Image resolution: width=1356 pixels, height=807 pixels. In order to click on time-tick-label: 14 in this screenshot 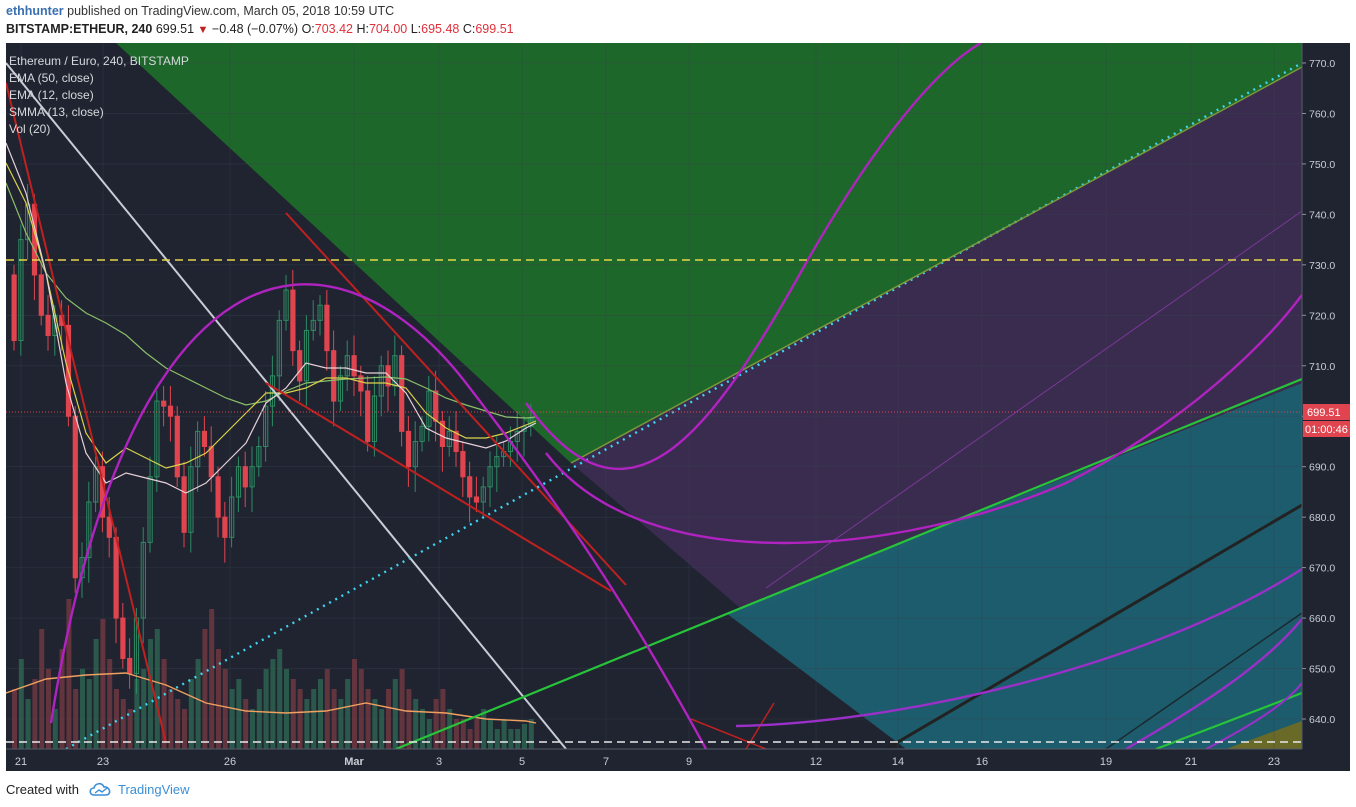, I will do `click(898, 762)`.